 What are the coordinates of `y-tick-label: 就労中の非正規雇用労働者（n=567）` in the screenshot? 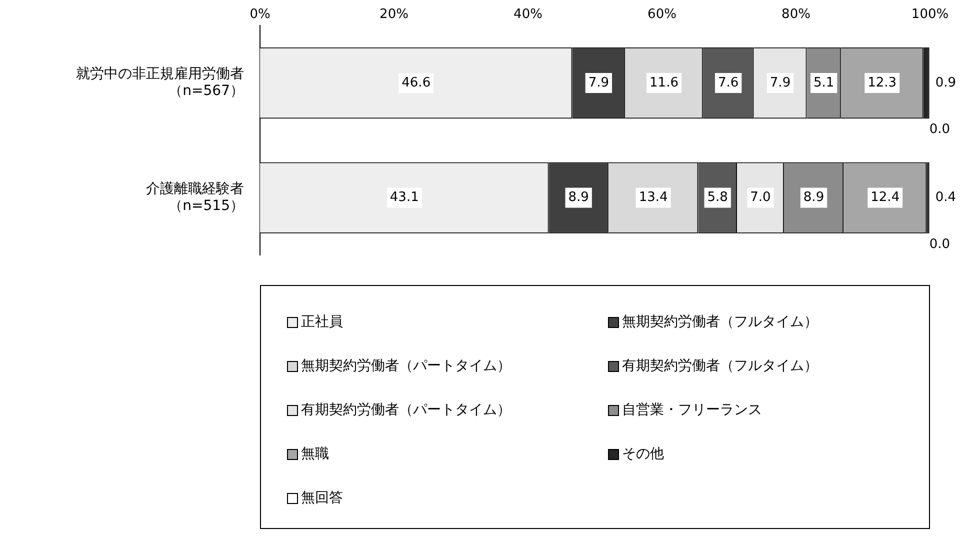 It's located at (160, 83).